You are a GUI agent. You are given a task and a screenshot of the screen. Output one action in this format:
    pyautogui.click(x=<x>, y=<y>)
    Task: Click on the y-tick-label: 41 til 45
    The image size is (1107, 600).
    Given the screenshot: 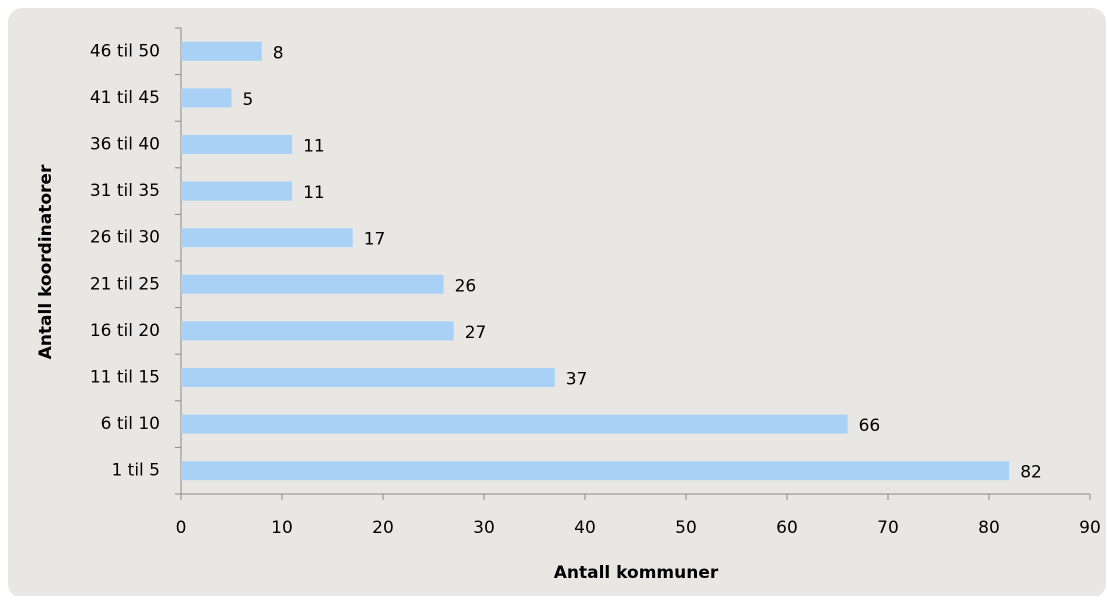 What is the action you would take?
    pyautogui.click(x=125, y=98)
    